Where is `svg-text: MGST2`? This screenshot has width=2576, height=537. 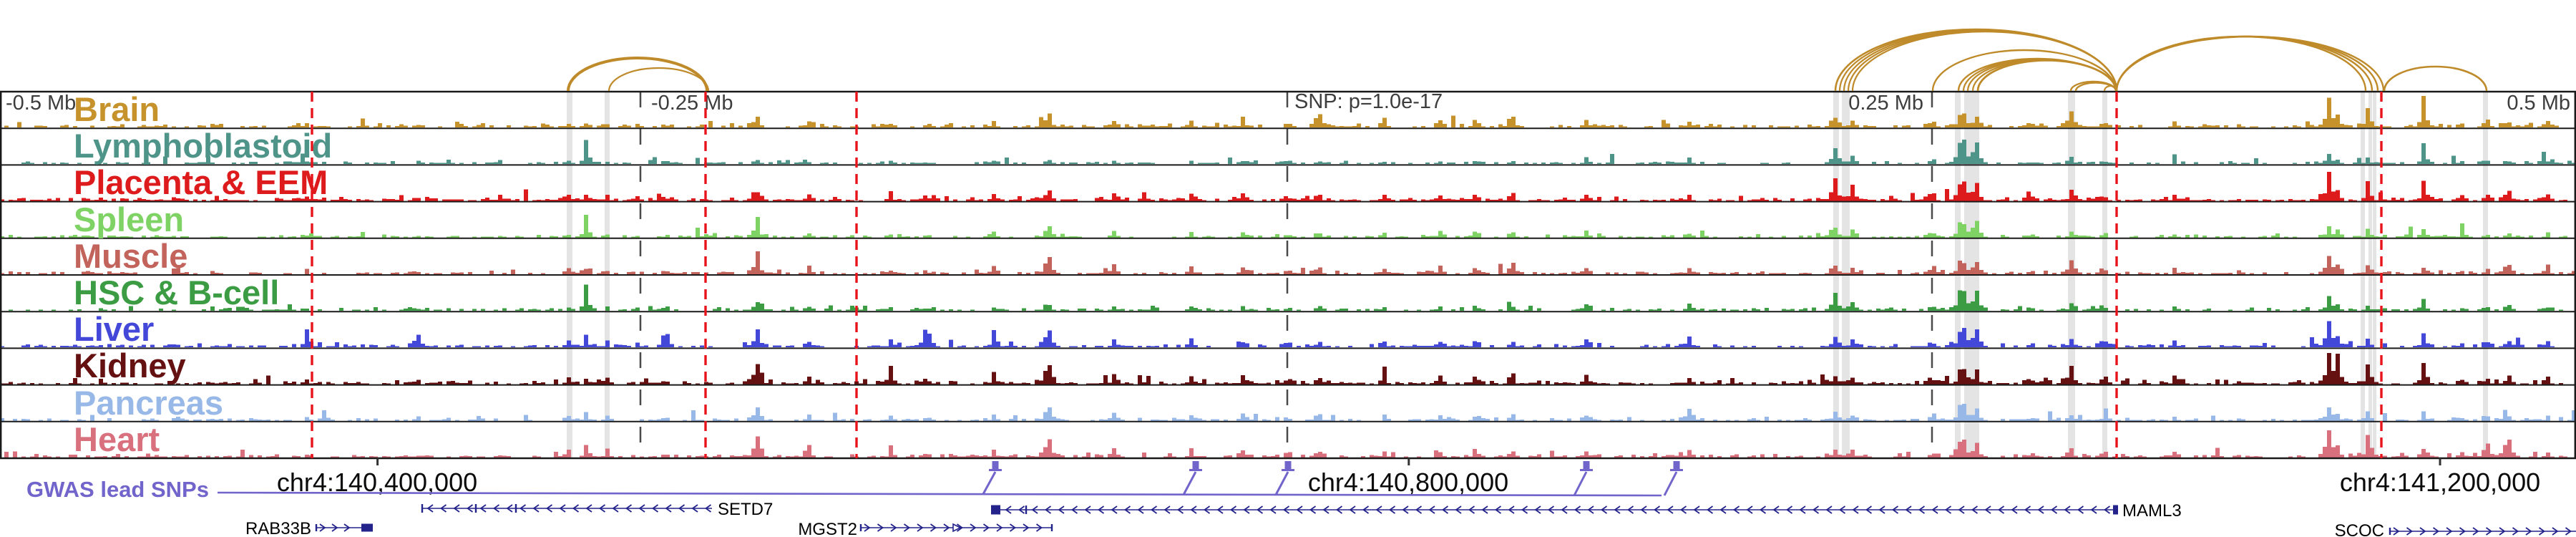 svg-text: MGST2 is located at coordinates (827, 528).